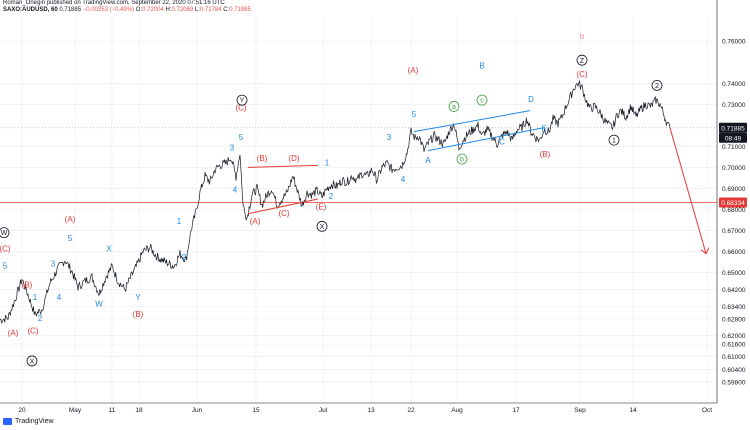  Describe the element at coordinates (531, 99) in the screenshot. I see `wave-label: D` at that location.